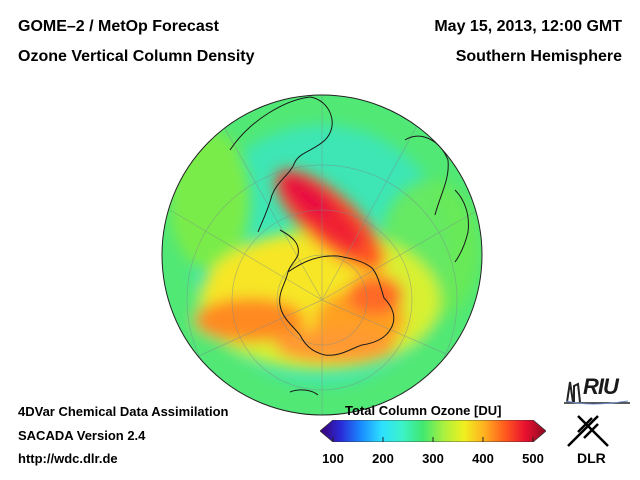 This screenshot has height=480, width=640. Describe the element at coordinates (591, 458) in the screenshot. I see `dlr-logo-text: DLR` at that location.